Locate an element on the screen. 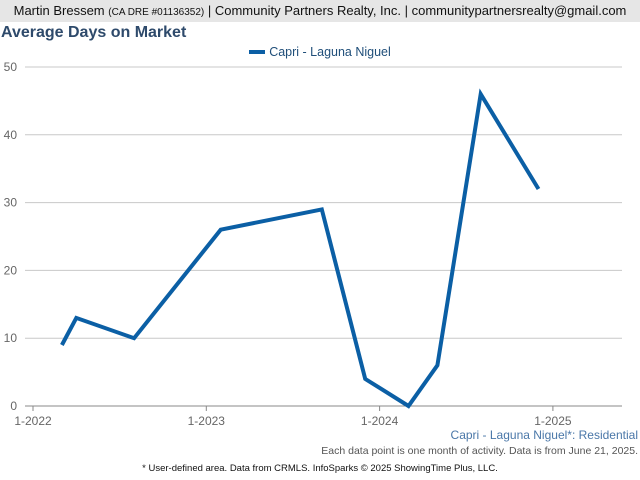 The image size is (640, 480). legend-swatch is located at coordinates (257, 51).